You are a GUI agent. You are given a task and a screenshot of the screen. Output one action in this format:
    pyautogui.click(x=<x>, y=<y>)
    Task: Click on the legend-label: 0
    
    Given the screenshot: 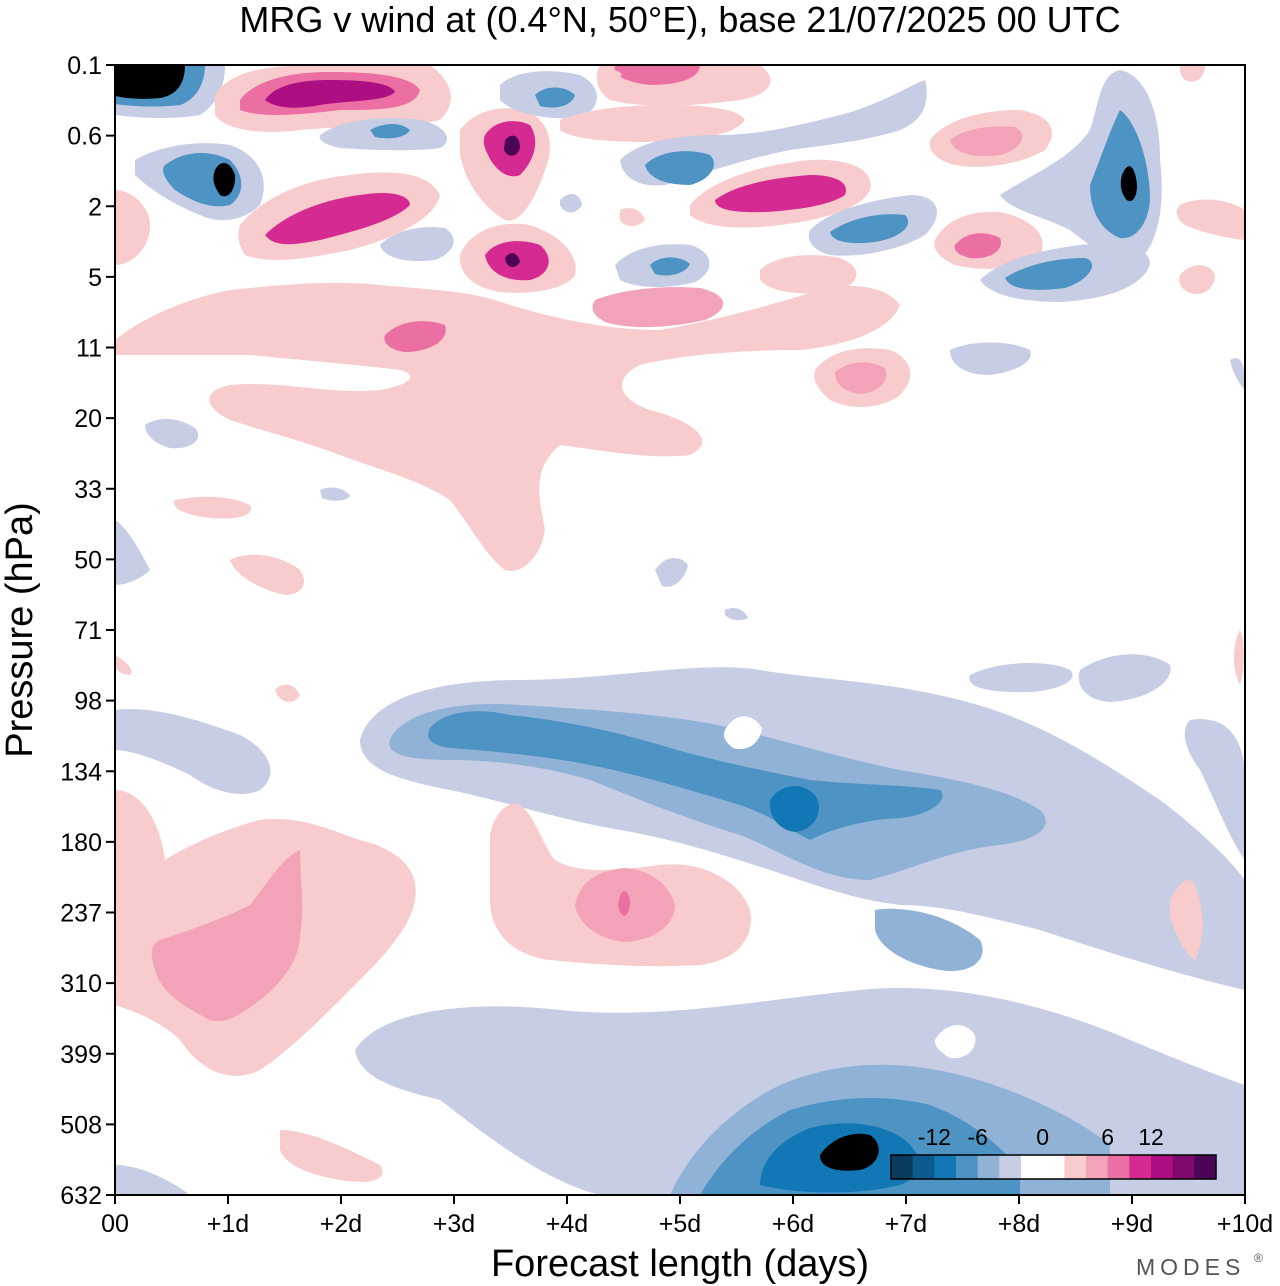 What is the action you would take?
    pyautogui.click(x=1042, y=1137)
    